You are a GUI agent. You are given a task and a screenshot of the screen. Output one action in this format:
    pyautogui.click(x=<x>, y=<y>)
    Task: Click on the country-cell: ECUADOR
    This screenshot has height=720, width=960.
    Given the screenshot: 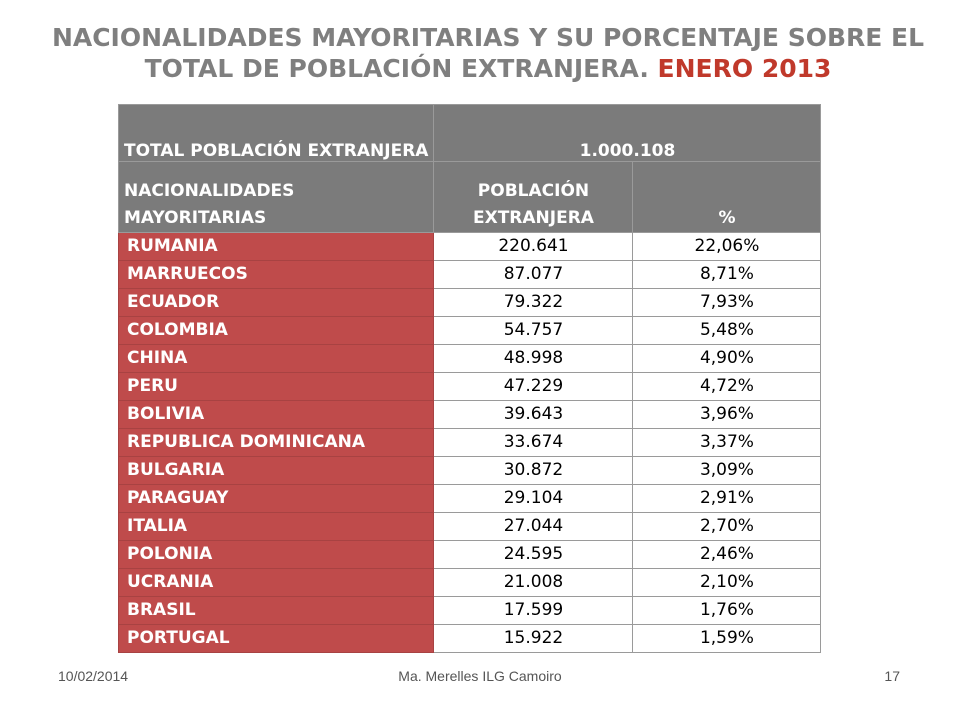 What is the action you would take?
    pyautogui.click(x=276, y=302)
    